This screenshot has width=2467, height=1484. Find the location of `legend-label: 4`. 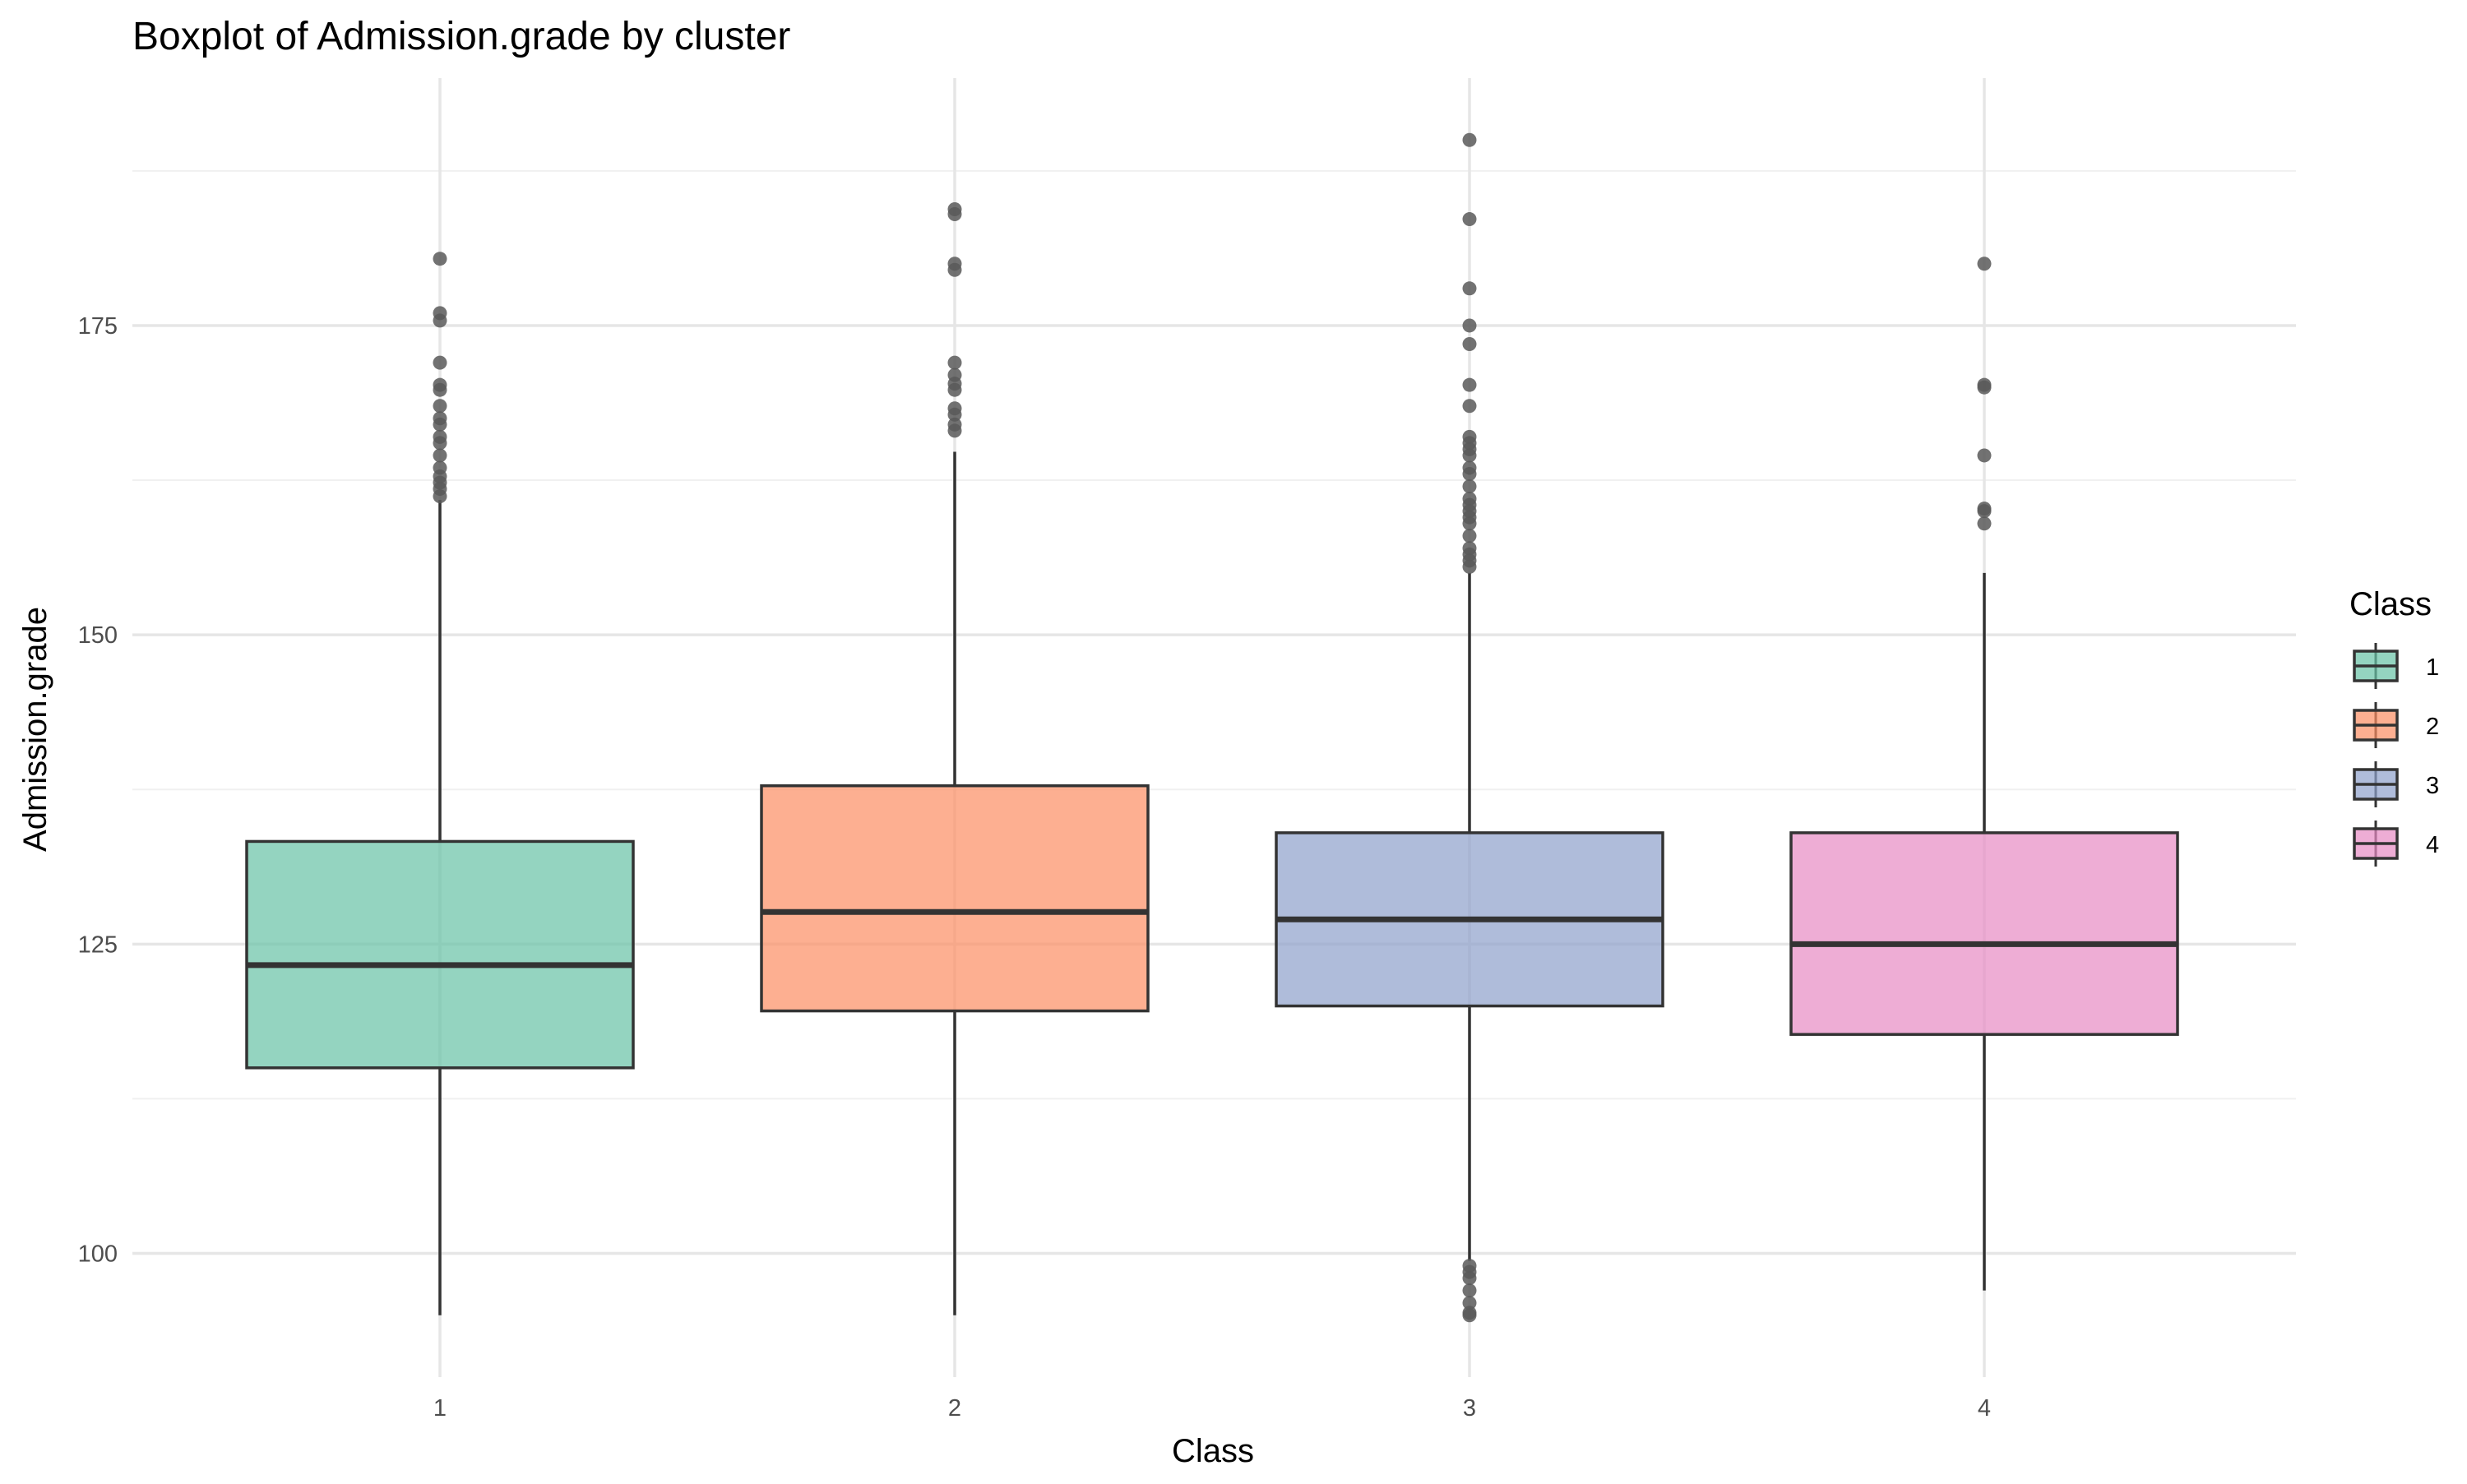

legend-label: 4 is located at coordinates (2432, 845).